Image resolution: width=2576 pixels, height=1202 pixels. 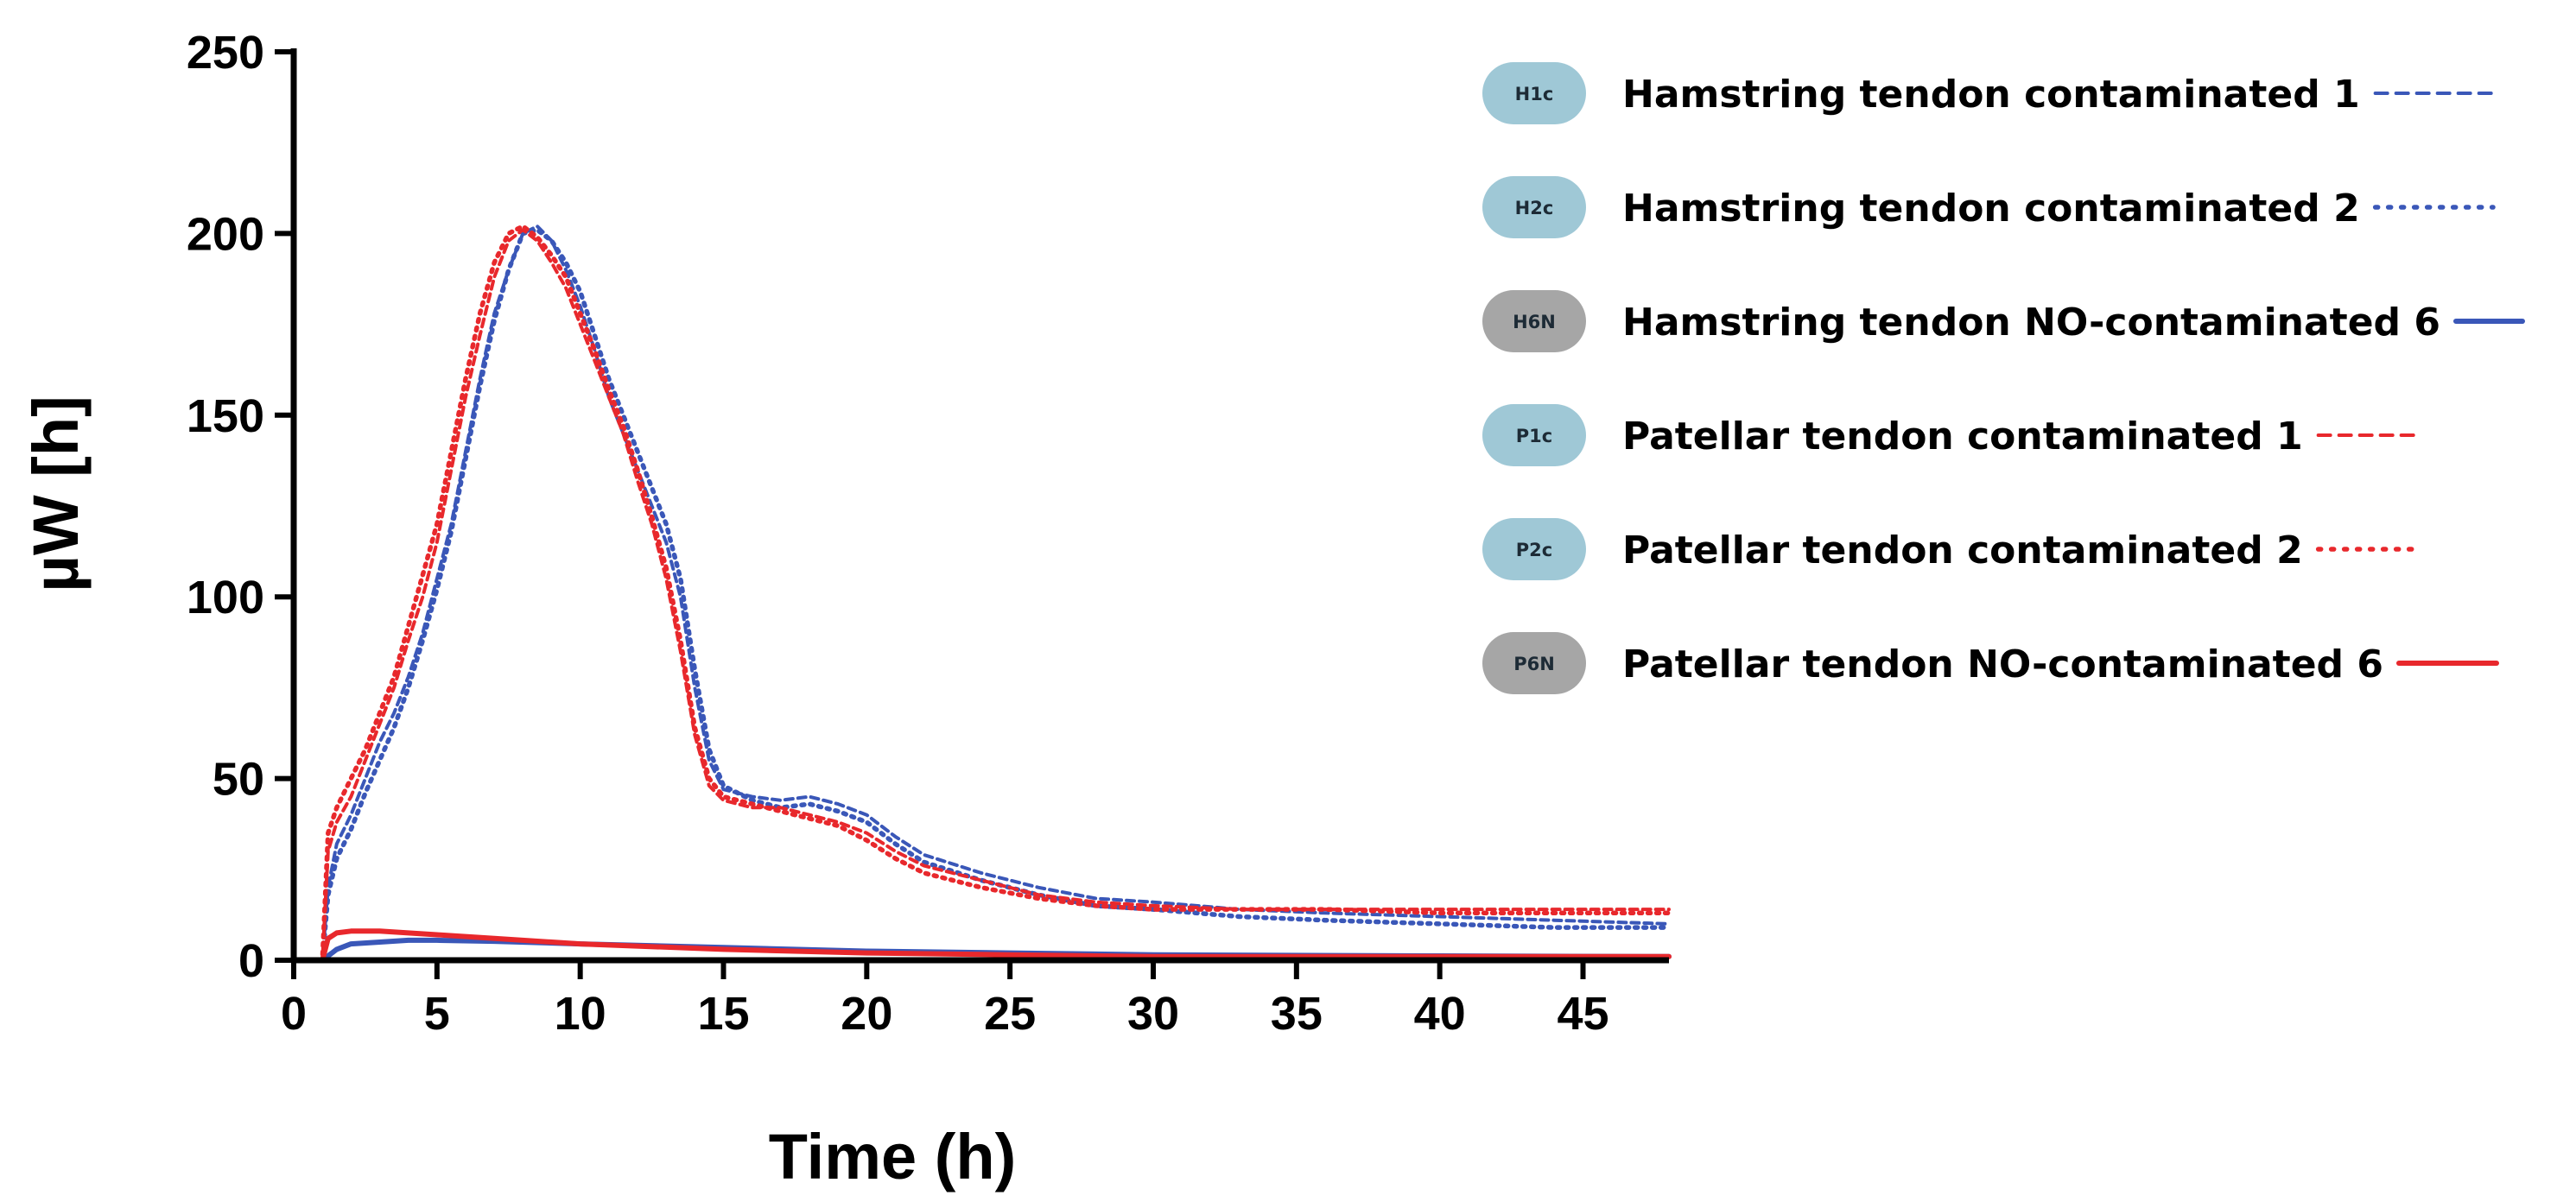 I want to click on legend-label: Patellar tendon contaminated 2, so click(x=1962, y=550).